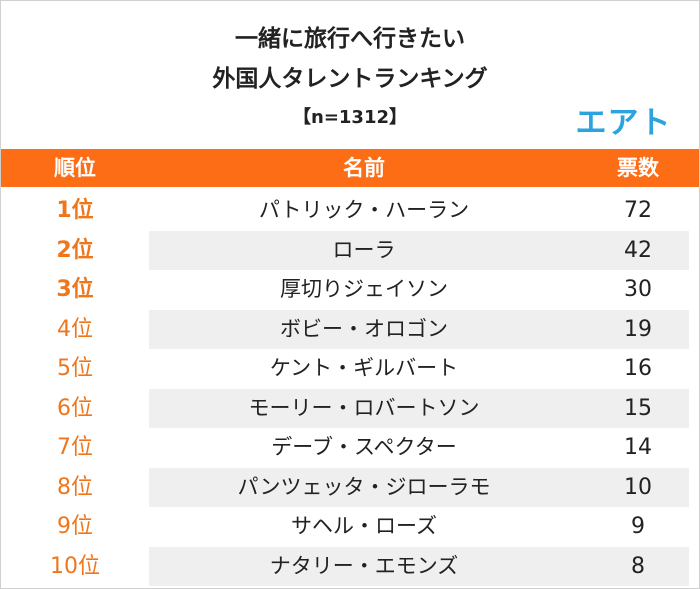 This screenshot has width=700, height=589. I want to click on rank: 8位, so click(75, 487).